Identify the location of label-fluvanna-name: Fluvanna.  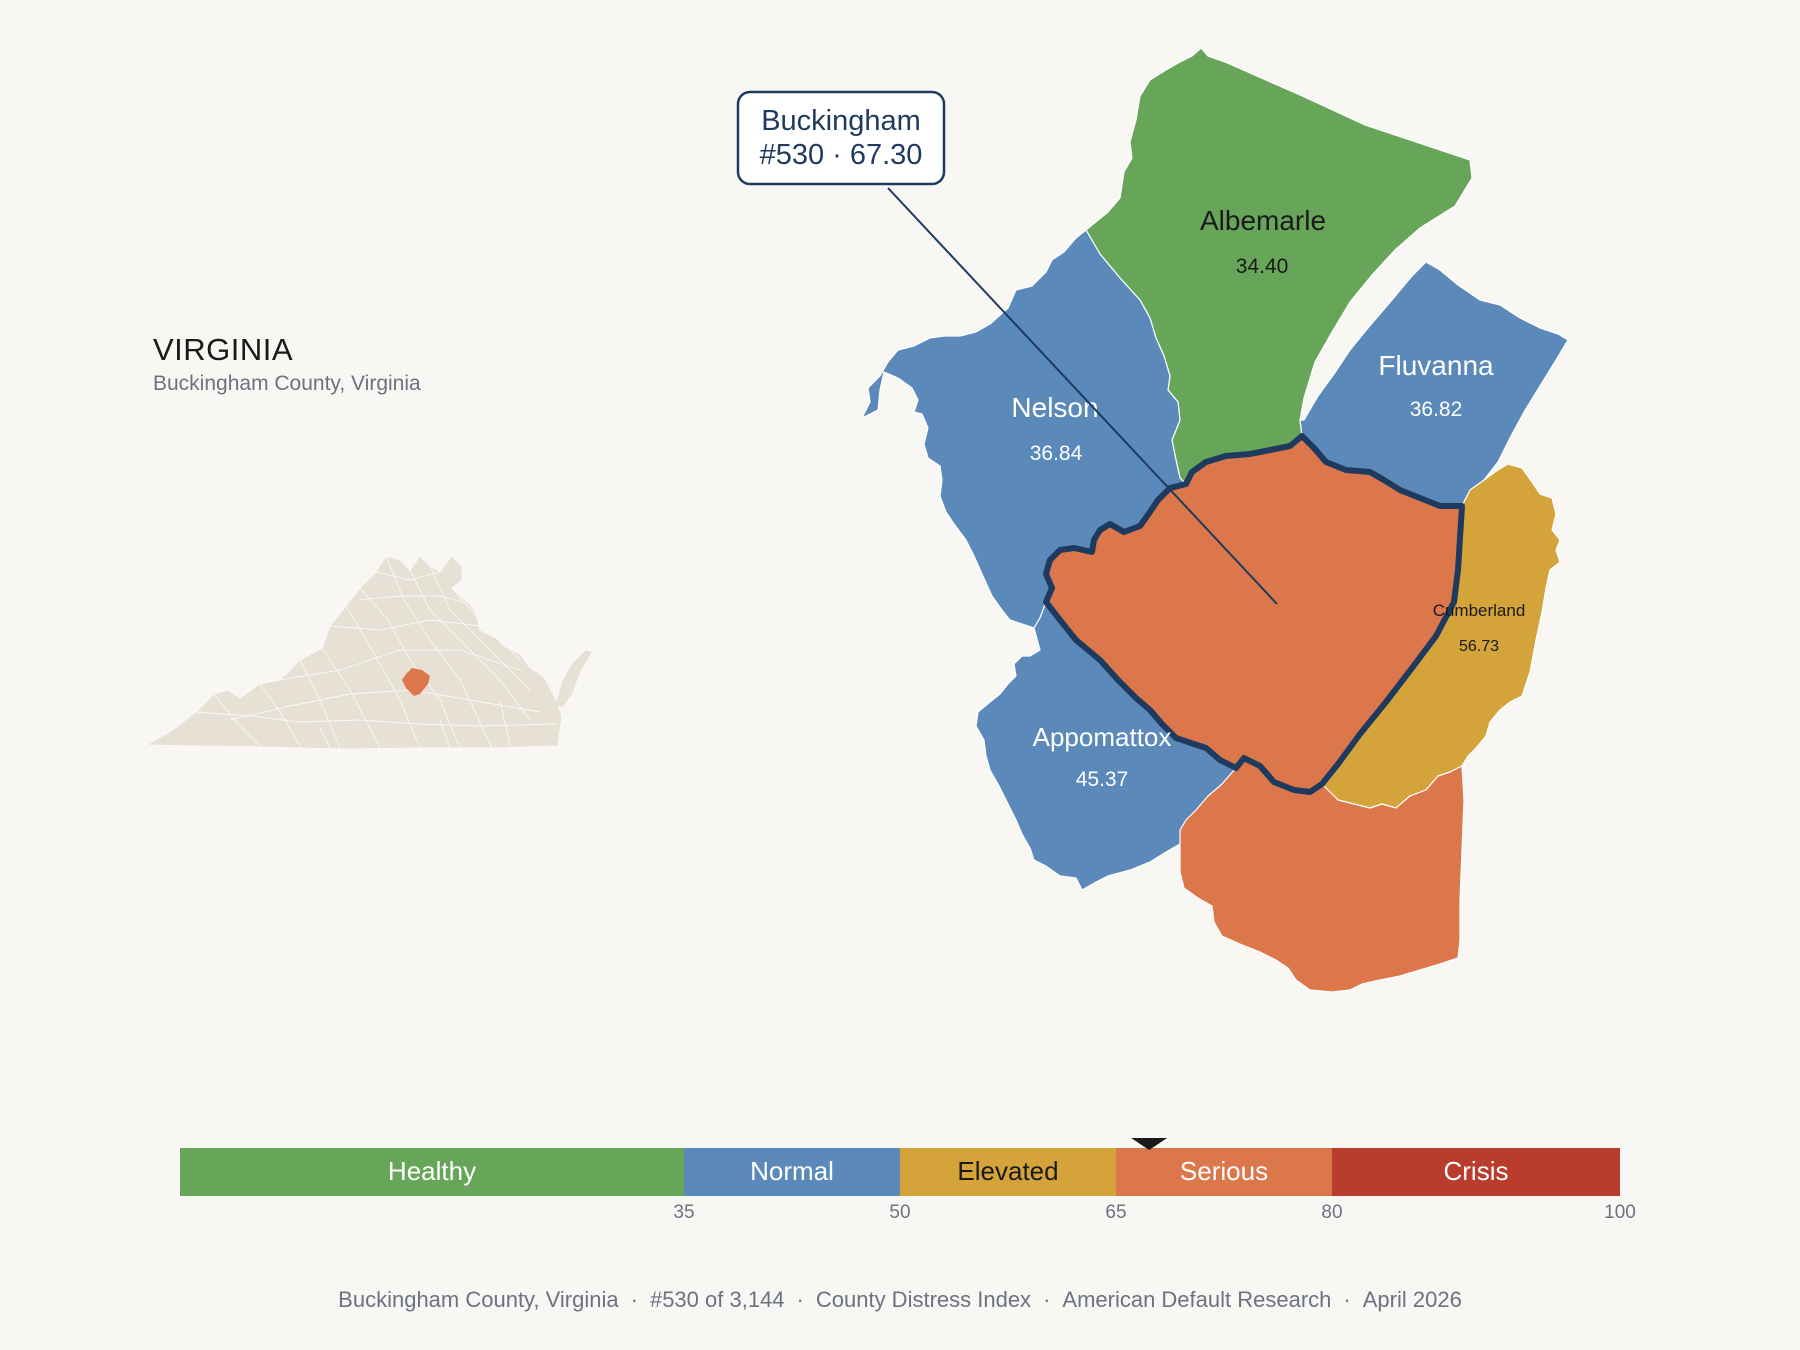
(1436, 365).